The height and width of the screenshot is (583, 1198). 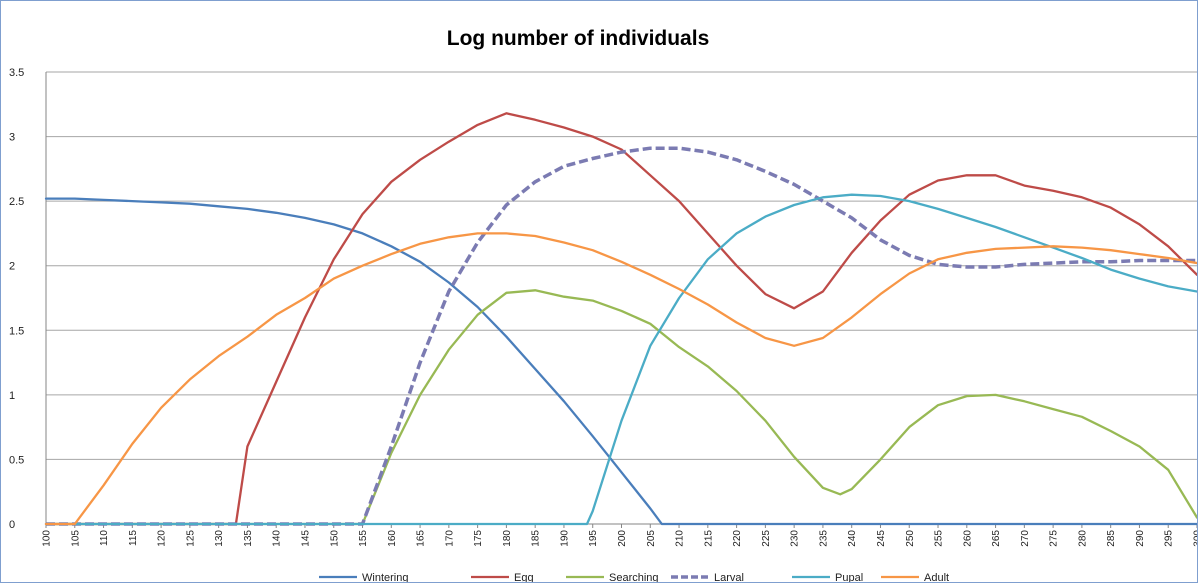 I want to click on legend-label-adult: Adult, so click(x=936, y=577).